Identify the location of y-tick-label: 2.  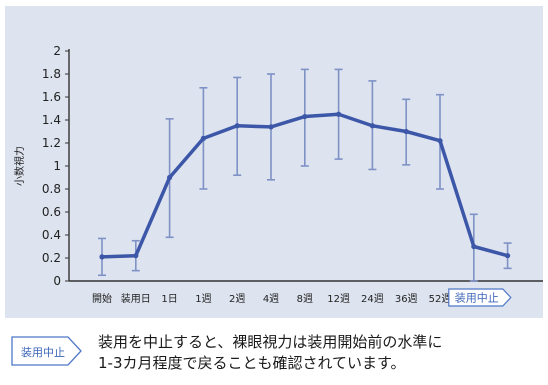
(57, 51).